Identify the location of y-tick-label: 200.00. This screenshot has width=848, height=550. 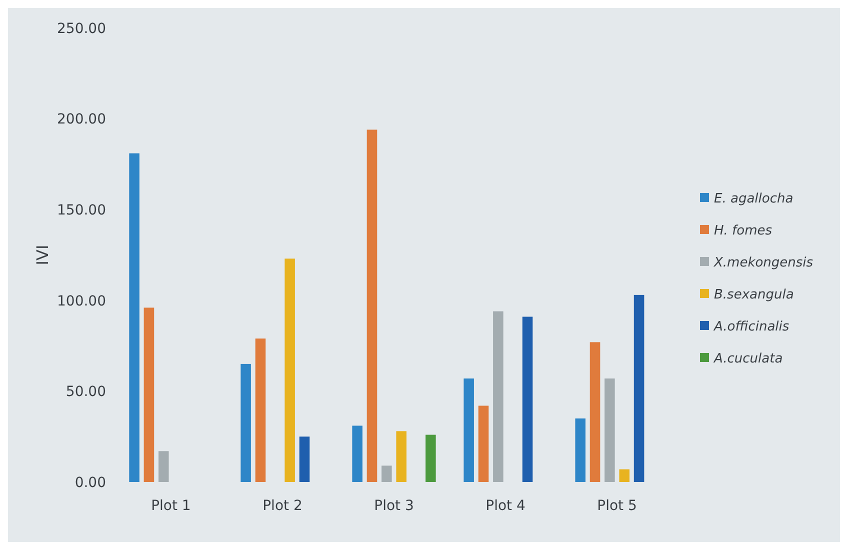
(81, 120).